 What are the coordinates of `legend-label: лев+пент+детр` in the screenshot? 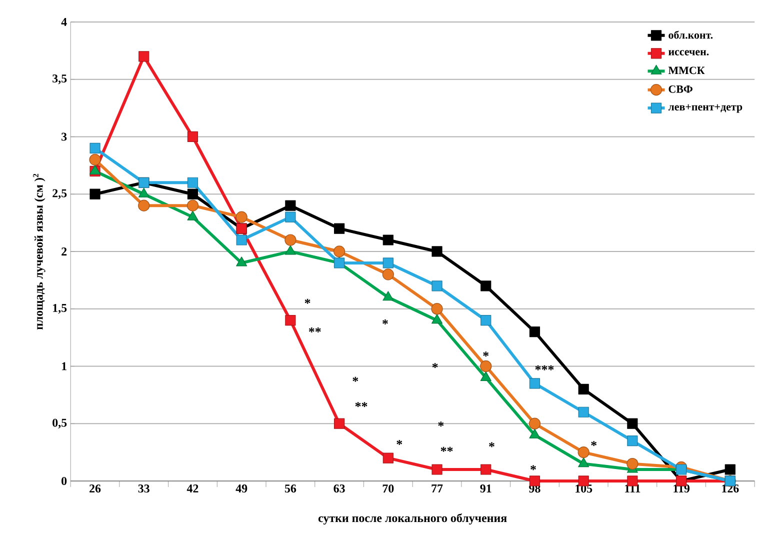 It's located at (705, 108).